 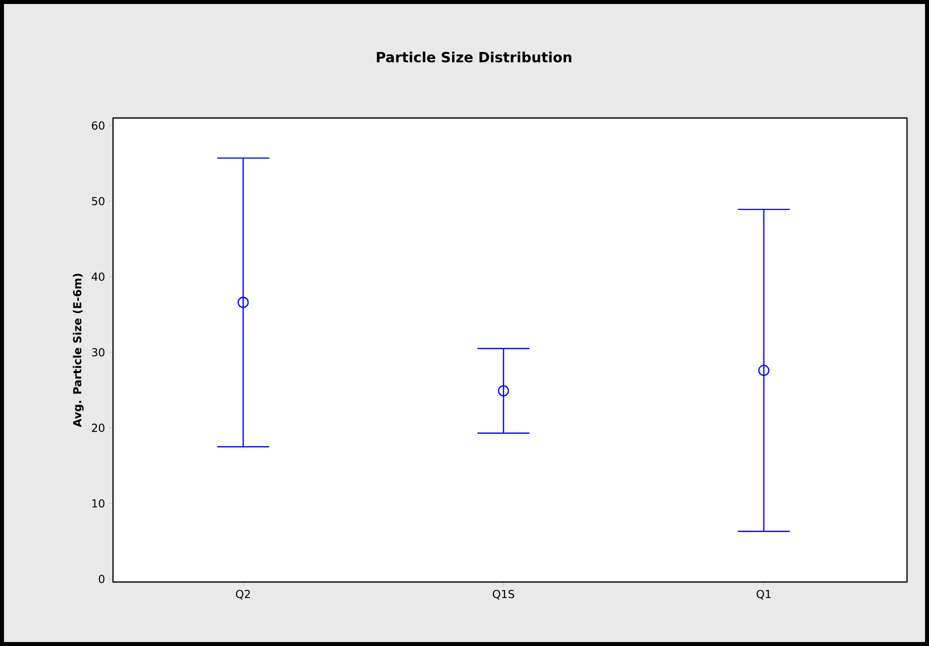 I want to click on x-tick-label: Q1S, so click(x=503, y=595).